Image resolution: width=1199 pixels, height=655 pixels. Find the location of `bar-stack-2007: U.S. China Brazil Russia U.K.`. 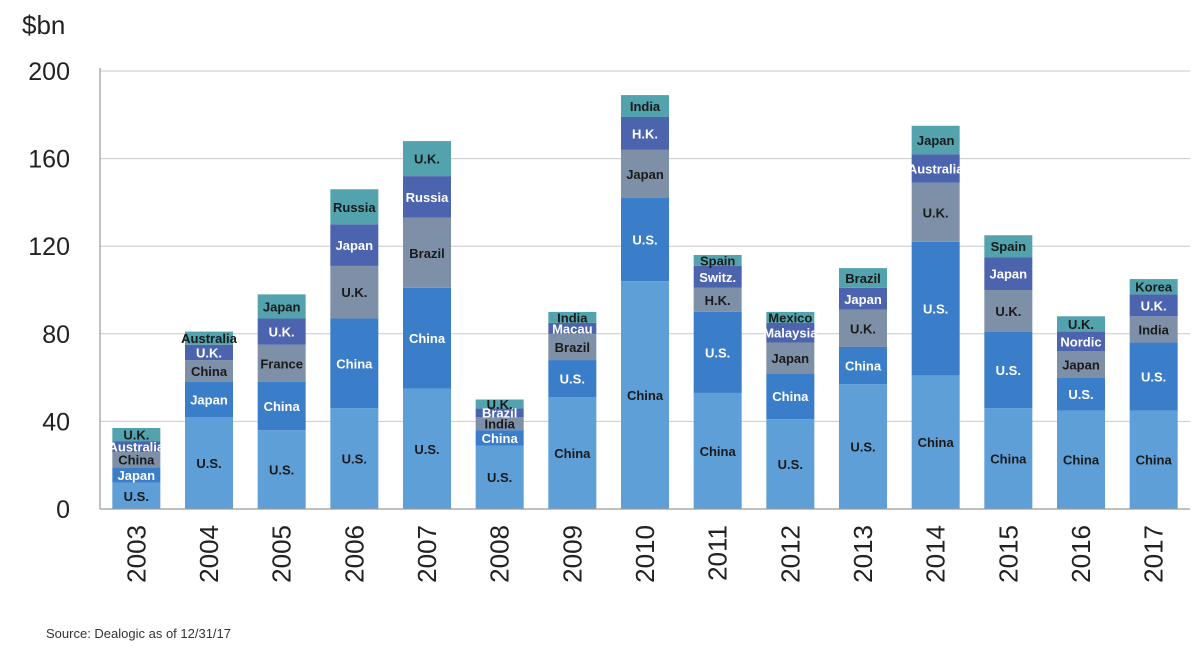

bar-stack-2007: U.S. China Brazil Russia U.K. is located at coordinates (427, 325).